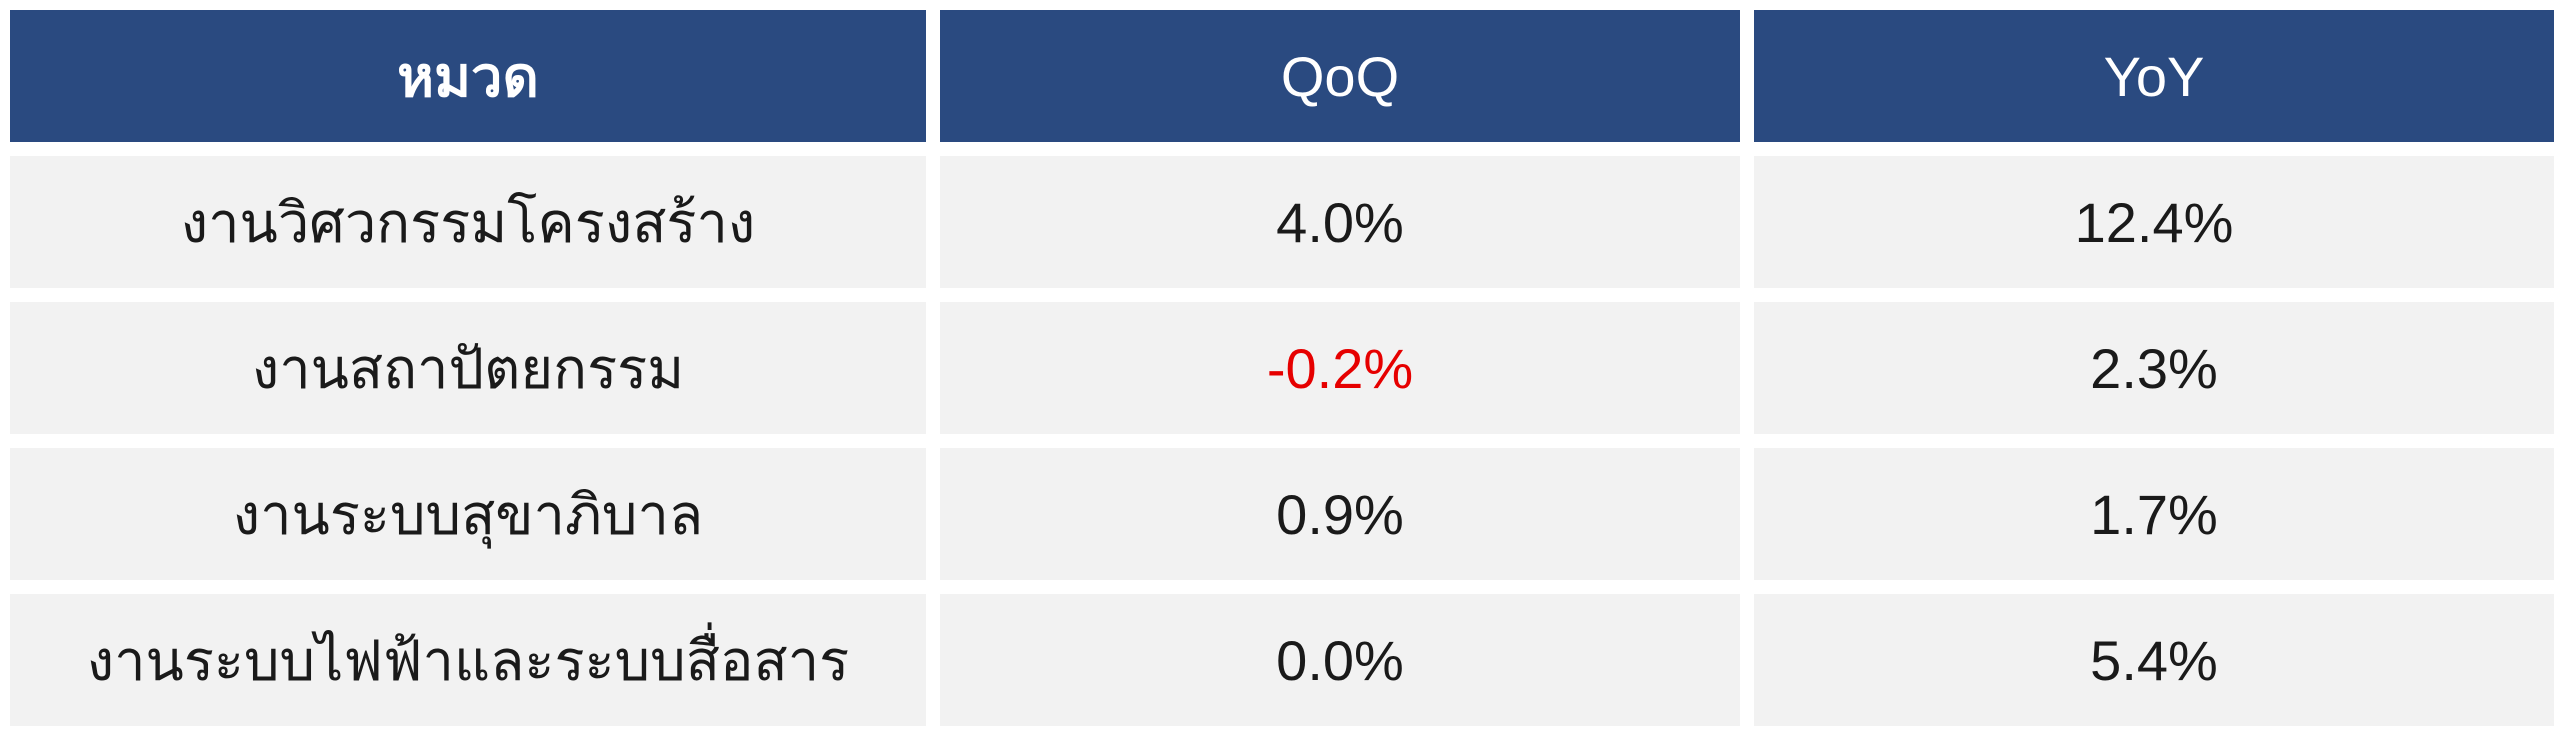 Image resolution: width=2560 pixels, height=739 pixels. I want to click on row-2-yoy: 2.3%, so click(2154, 368).